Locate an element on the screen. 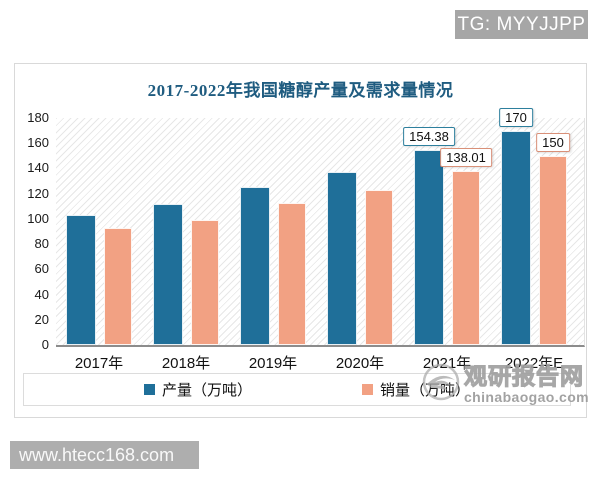 The width and height of the screenshot is (600, 480). data-label: 150 is located at coordinates (553, 142).